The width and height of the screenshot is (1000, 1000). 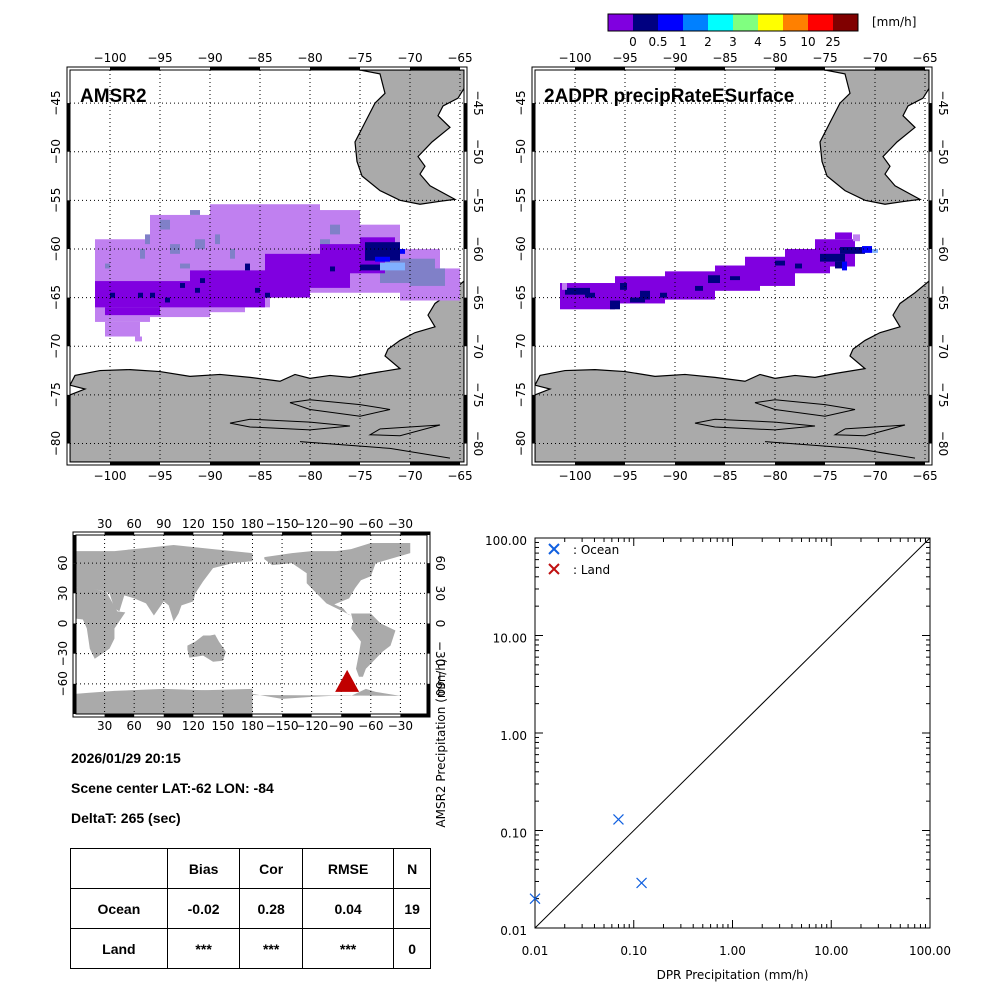 I want to click on latitude-tick-label: −70, so click(x=56, y=346).